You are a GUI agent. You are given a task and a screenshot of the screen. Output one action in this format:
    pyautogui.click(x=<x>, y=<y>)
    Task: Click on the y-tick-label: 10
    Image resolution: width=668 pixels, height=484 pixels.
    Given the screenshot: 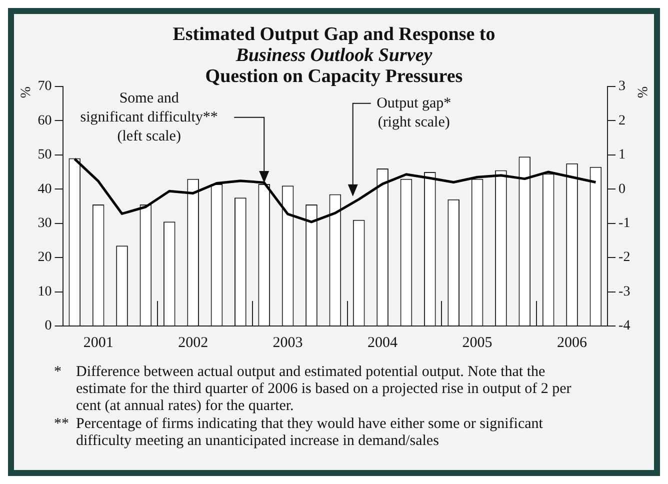 What is the action you would take?
    pyautogui.click(x=45, y=292)
    